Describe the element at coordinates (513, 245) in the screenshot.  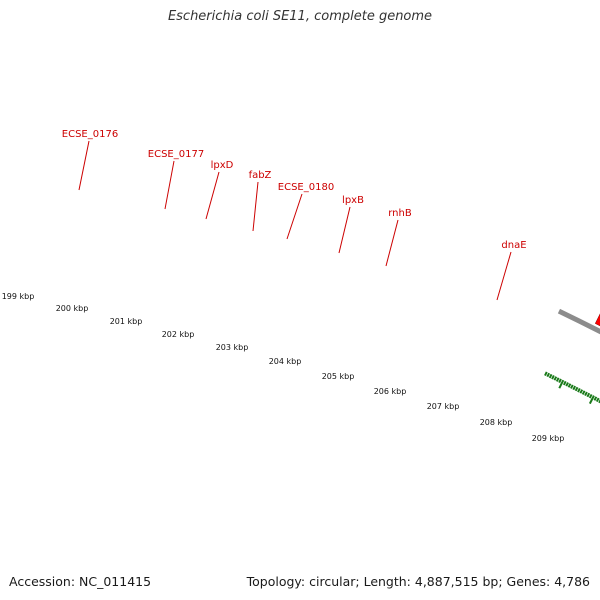
I see `gene-label: dnaE` at that location.